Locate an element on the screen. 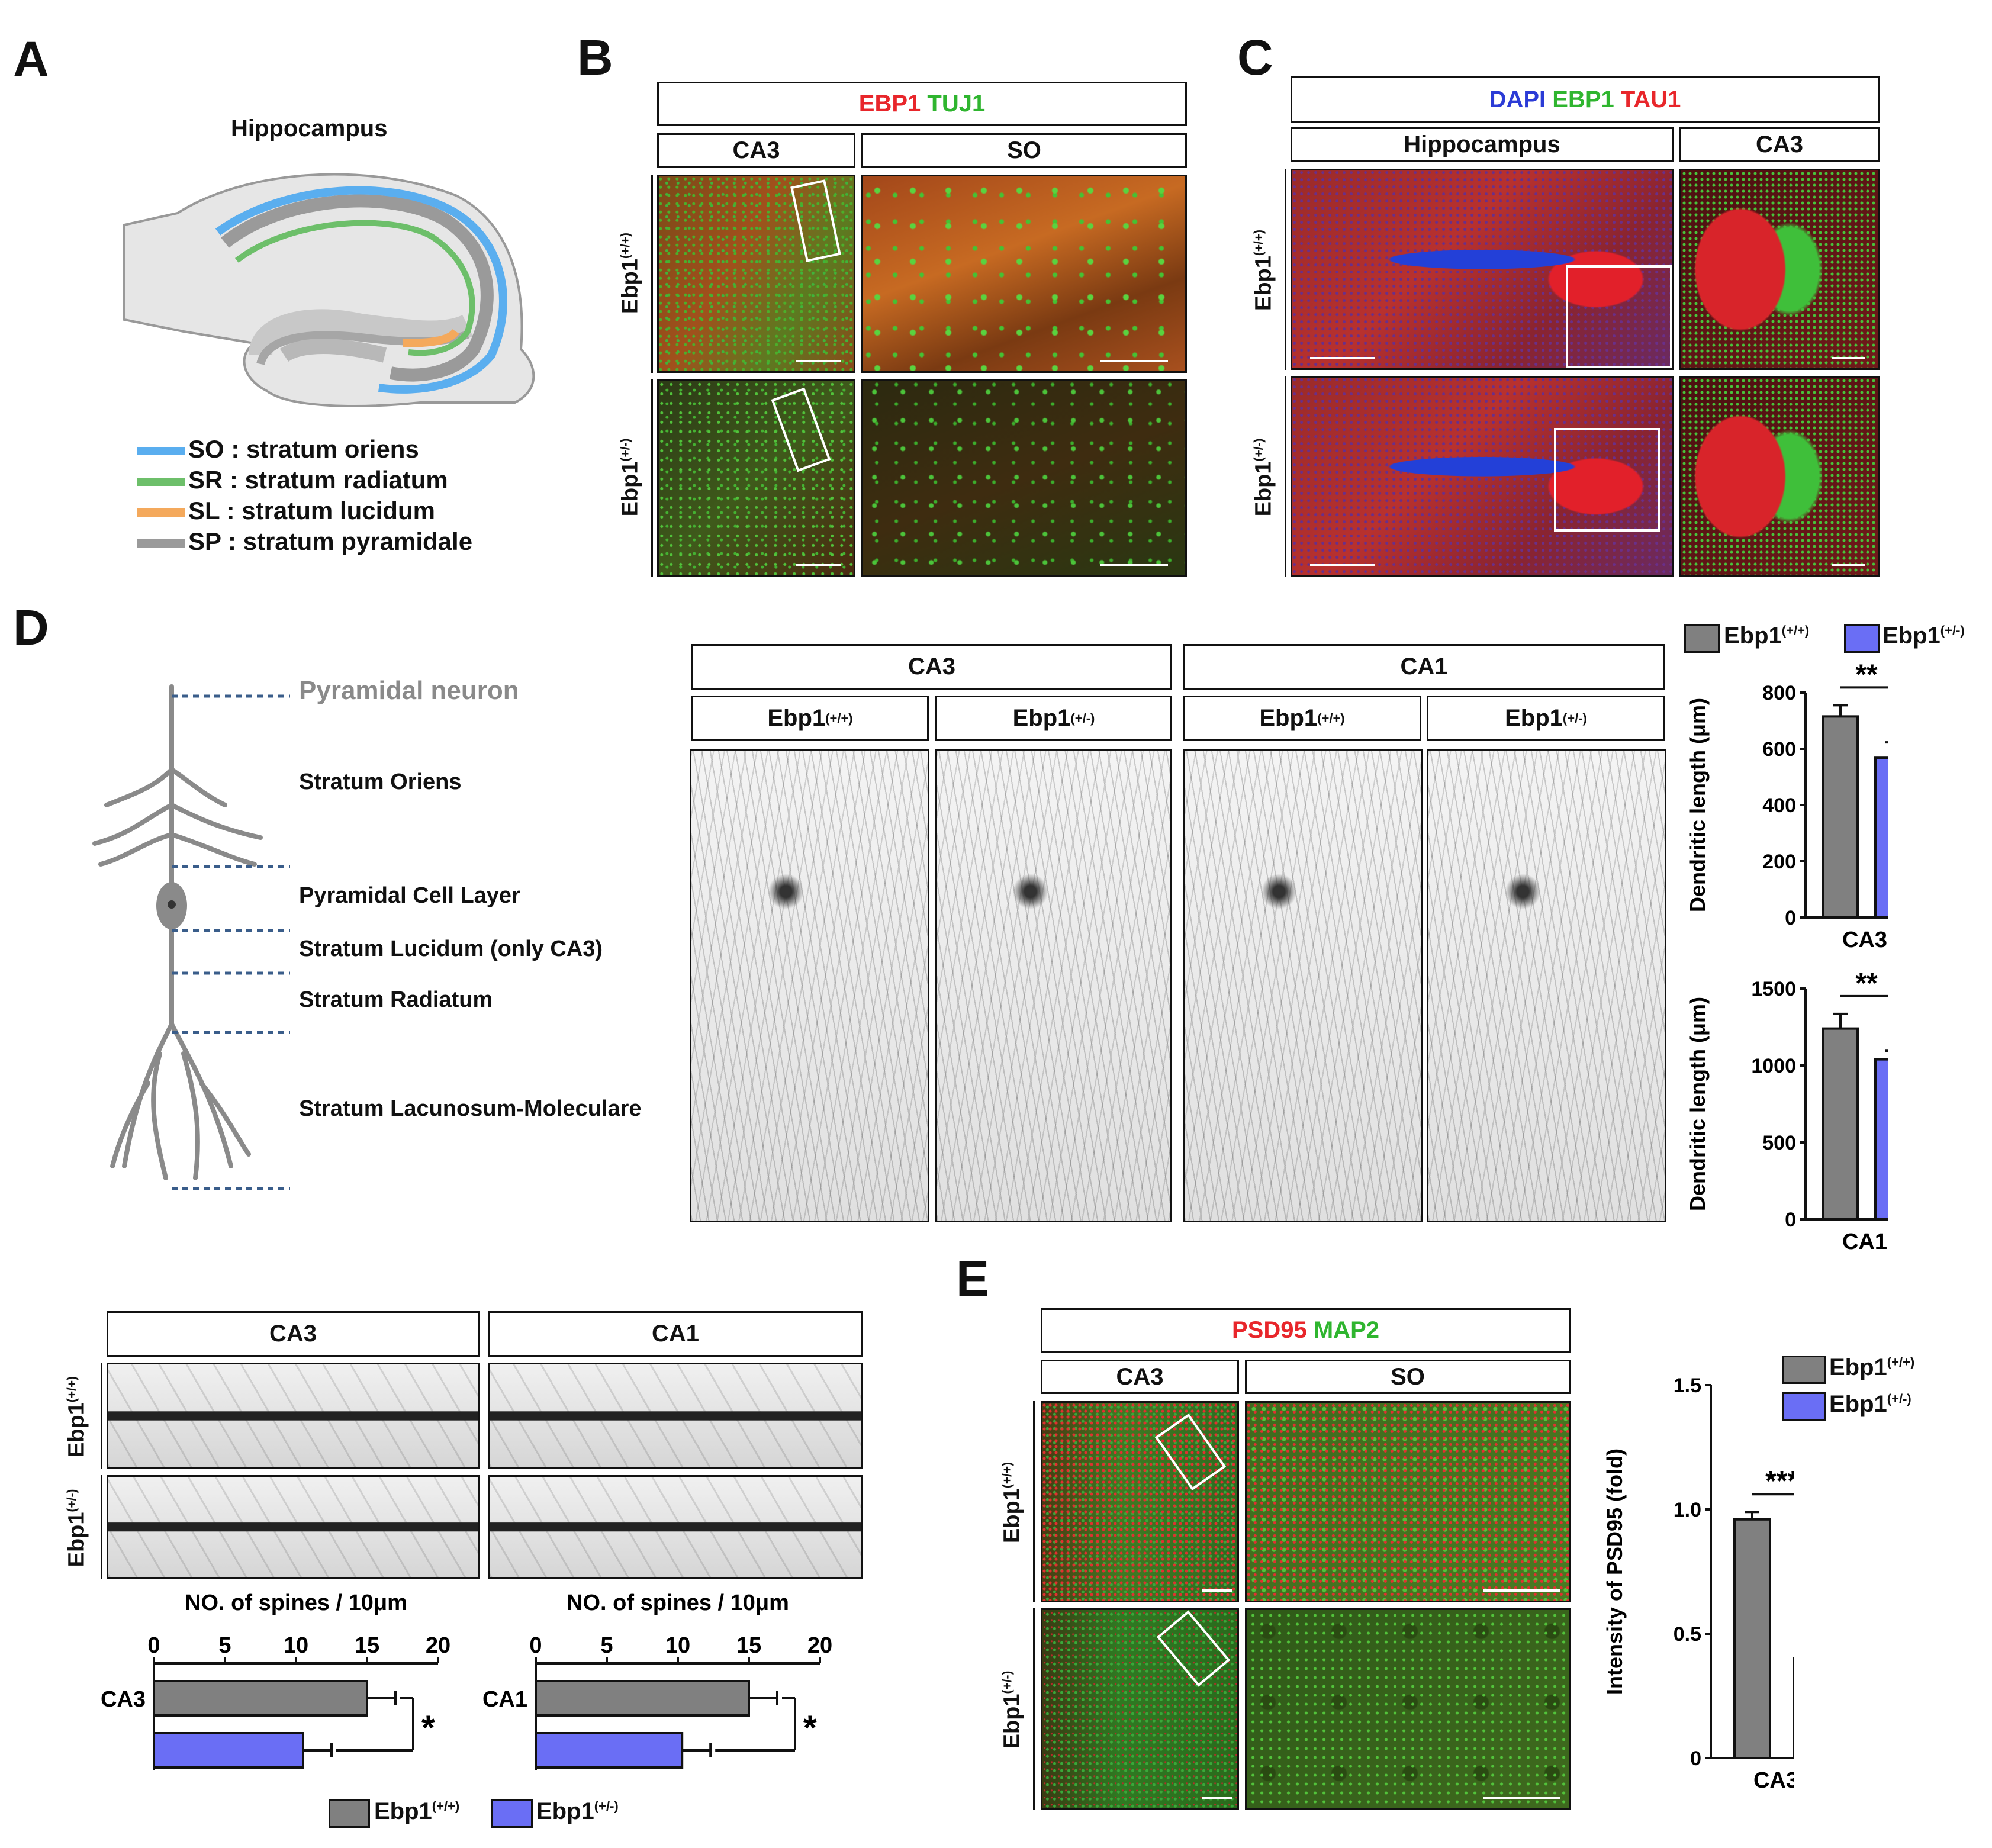 The height and width of the screenshot is (1848, 1992). legend-text-sp: SP : stratum pyramidale is located at coordinates (330, 541).